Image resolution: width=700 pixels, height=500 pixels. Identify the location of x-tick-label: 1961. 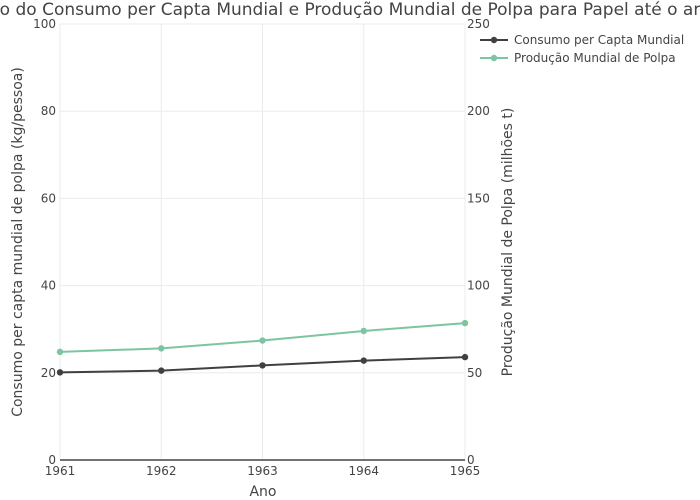
(60, 471).